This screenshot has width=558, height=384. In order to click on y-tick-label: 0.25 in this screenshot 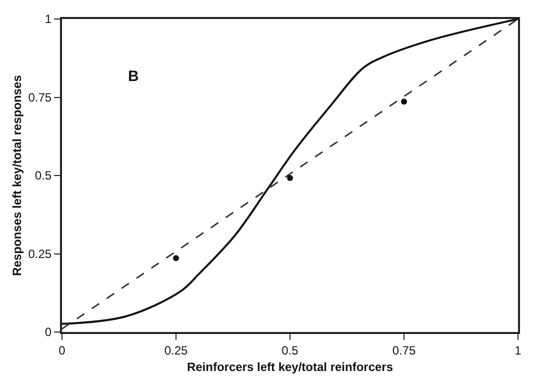, I will do `click(40, 253)`.